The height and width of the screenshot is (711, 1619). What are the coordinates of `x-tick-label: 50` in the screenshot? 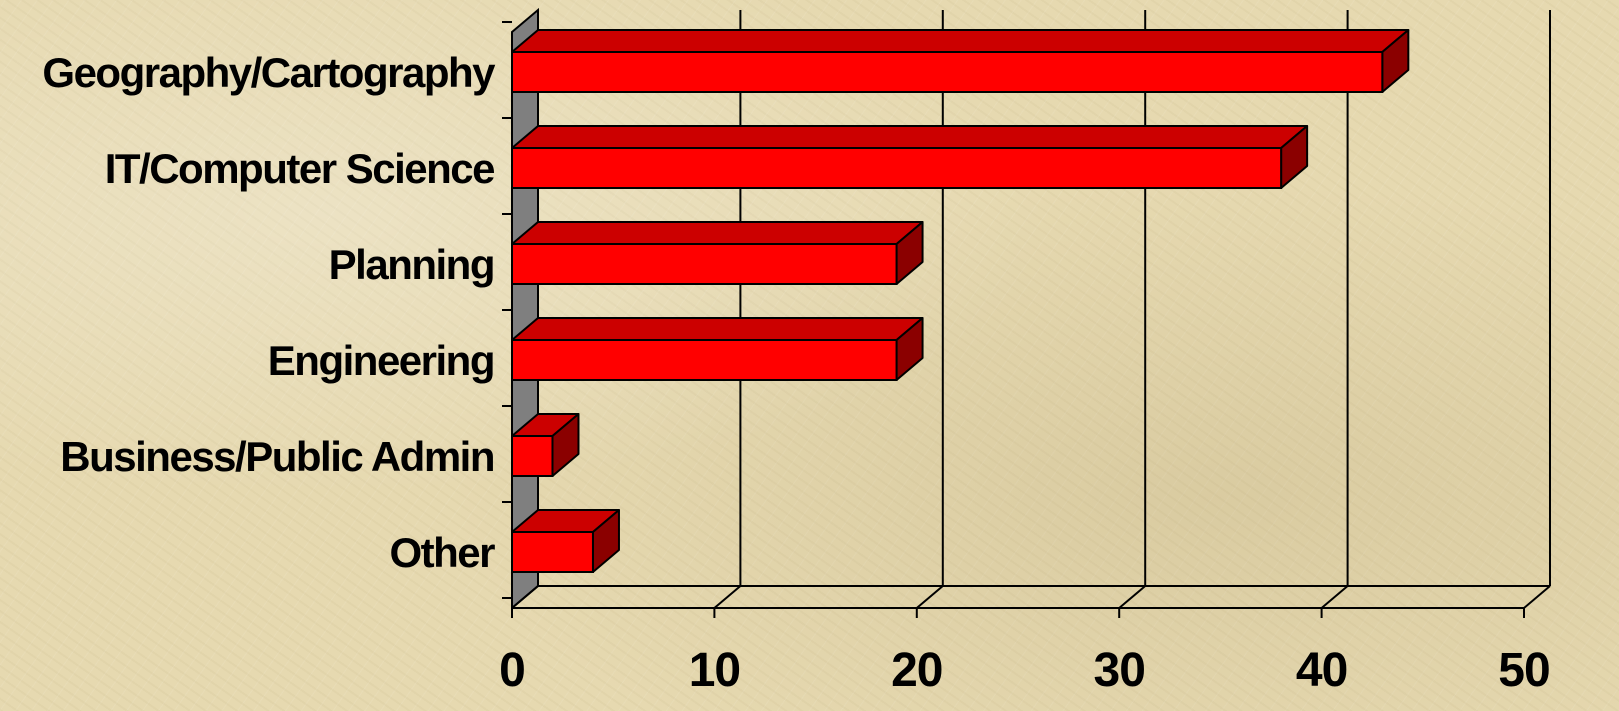 It's located at (1523, 670).